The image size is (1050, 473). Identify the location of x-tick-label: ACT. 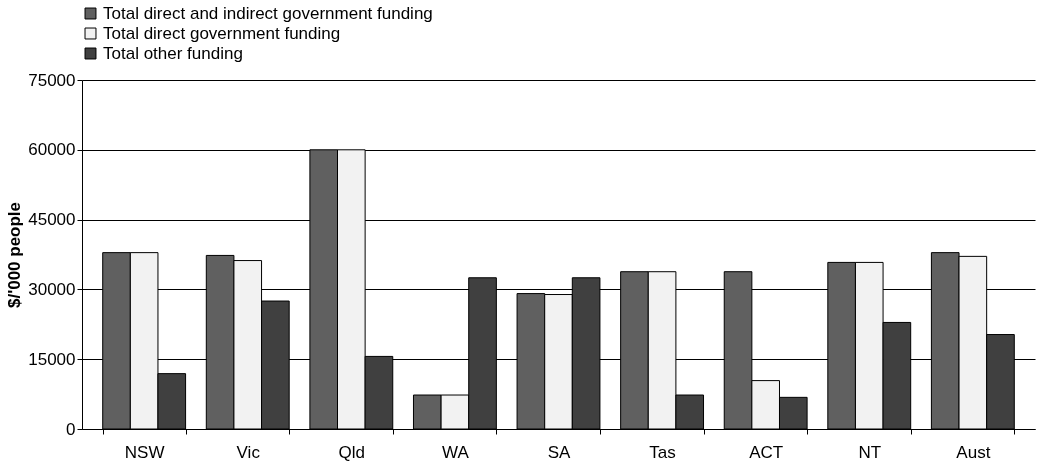
(766, 452).